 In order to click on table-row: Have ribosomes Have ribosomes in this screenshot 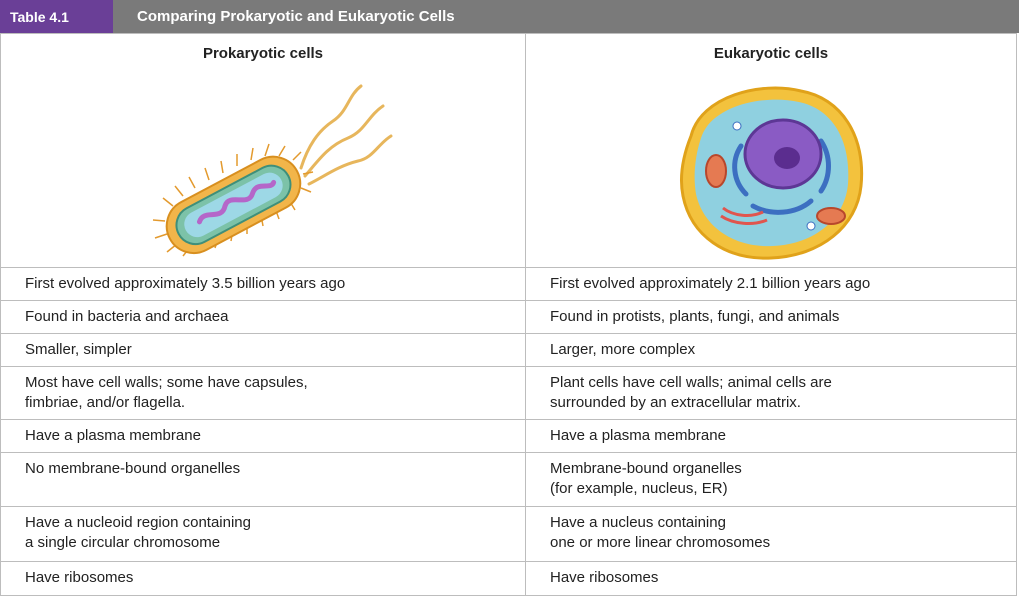, I will do `click(508, 578)`.